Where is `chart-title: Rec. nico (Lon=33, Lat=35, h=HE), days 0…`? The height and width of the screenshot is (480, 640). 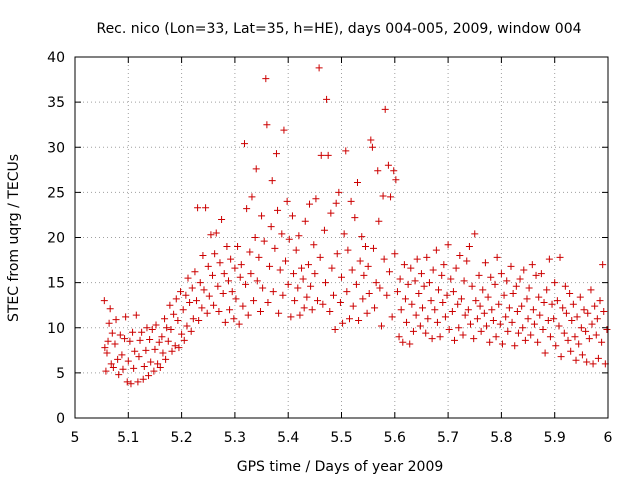
chart-title: Rec. nico (Lon=33, Lat=35, h=HE), days 0… is located at coordinates (338, 29).